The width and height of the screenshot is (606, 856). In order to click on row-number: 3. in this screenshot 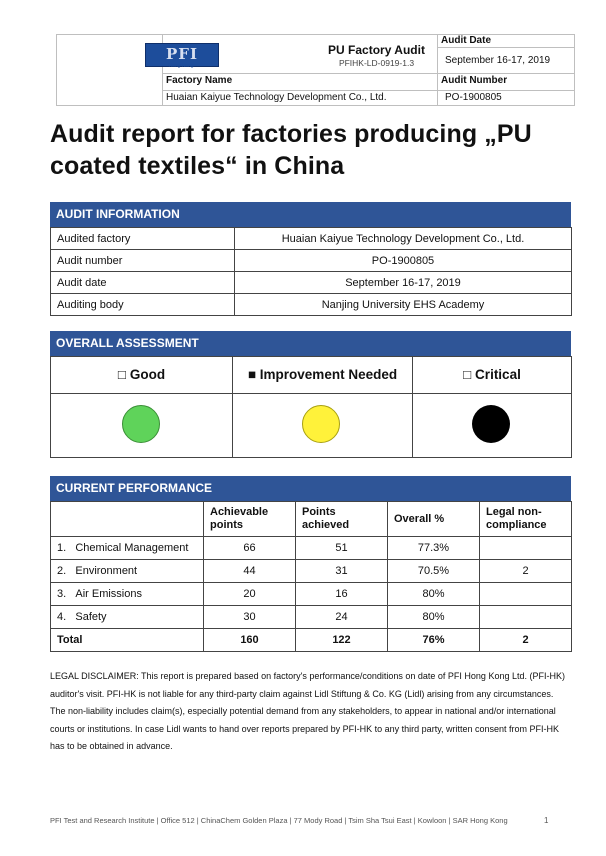, I will do `click(62, 594)`.